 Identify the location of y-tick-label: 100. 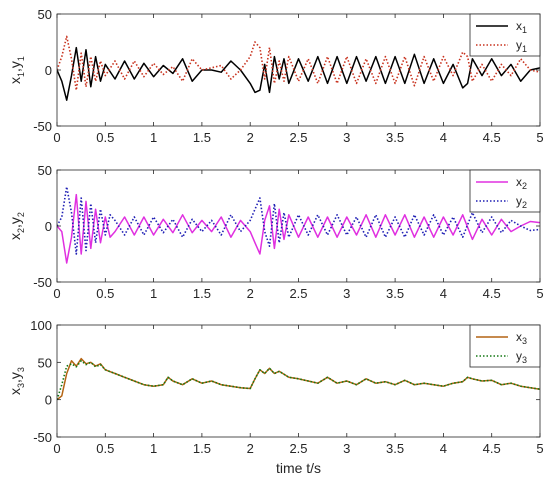
(41, 325).